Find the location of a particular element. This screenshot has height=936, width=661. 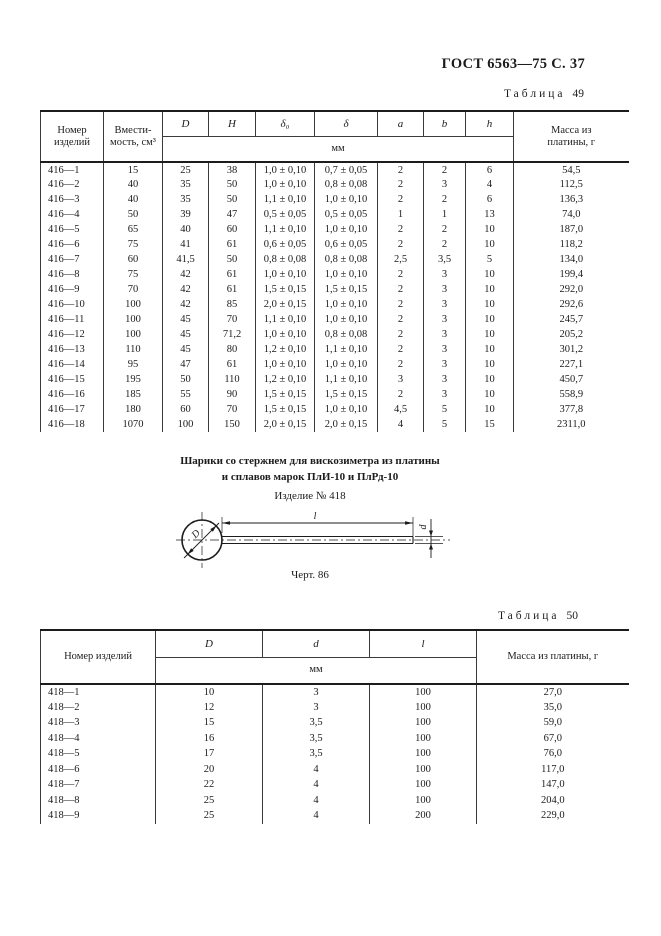

col-header-massa: Масса из платины, г is located at coordinates (571, 137).